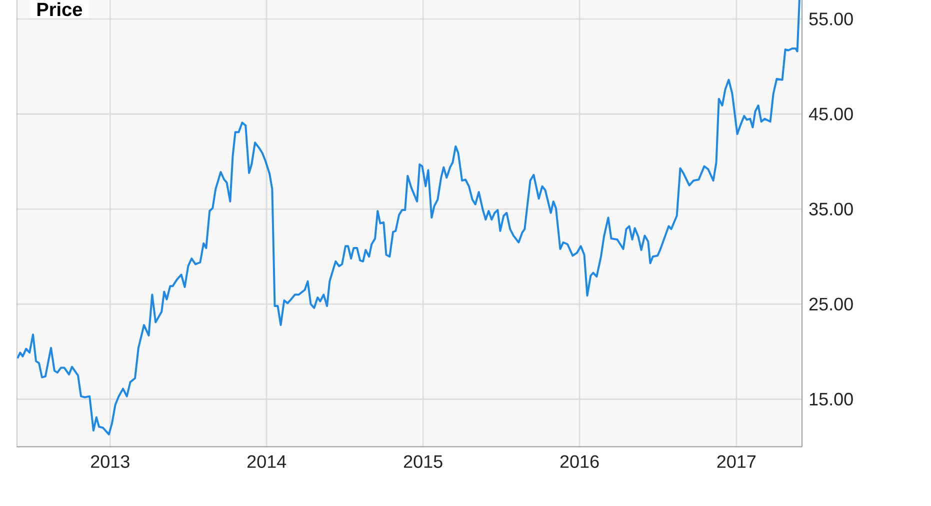 The width and height of the screenshot is (931, 506). Describe the element at coordinates (831, 19) in the screenshot. I see `y-tick-label: 55.00` at that location.